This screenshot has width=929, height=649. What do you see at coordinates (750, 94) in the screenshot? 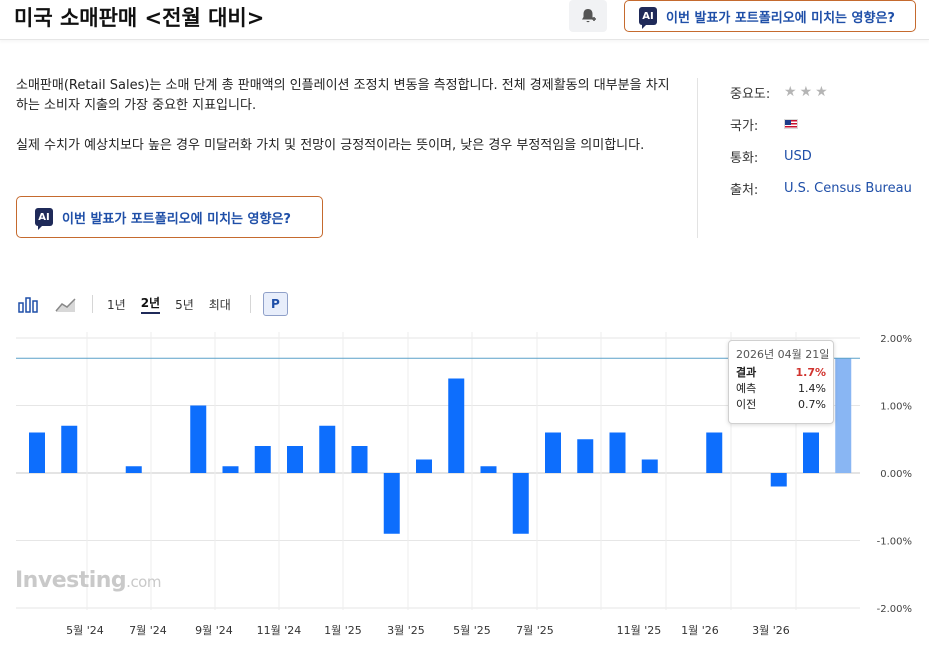
I see `importance-label: 중요도:` at bounding box center [750, 94].